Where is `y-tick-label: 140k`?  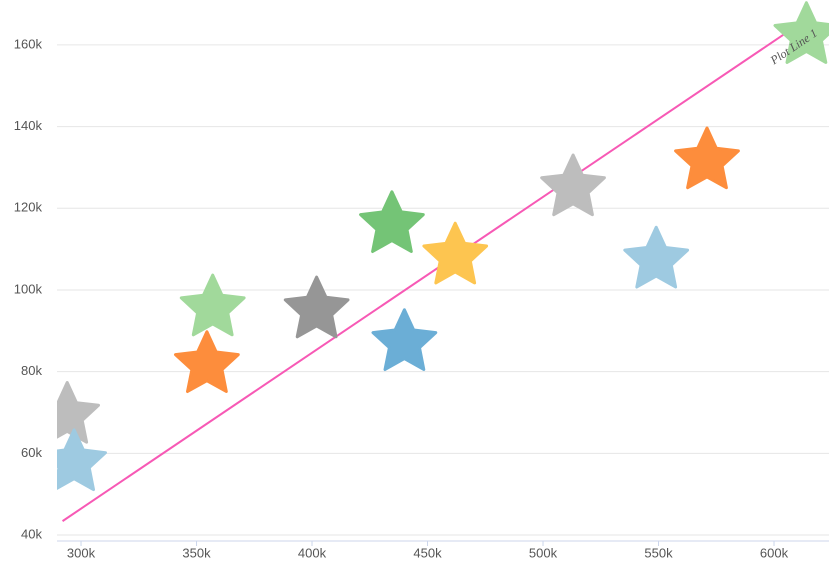
y-tick-label: 140k is located at coordinates (28, 125).